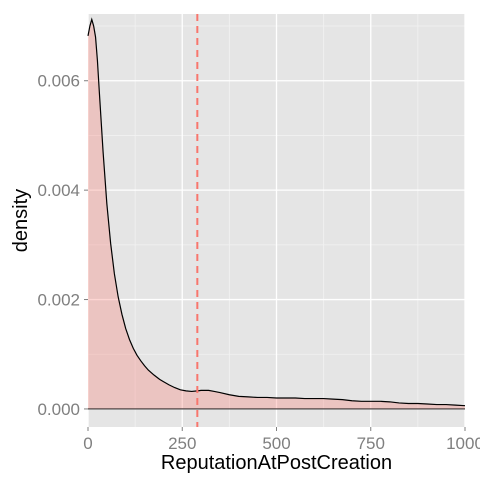 The image size is (480, 480). I want to click on x-tick-label: 750, so click(371, 443).